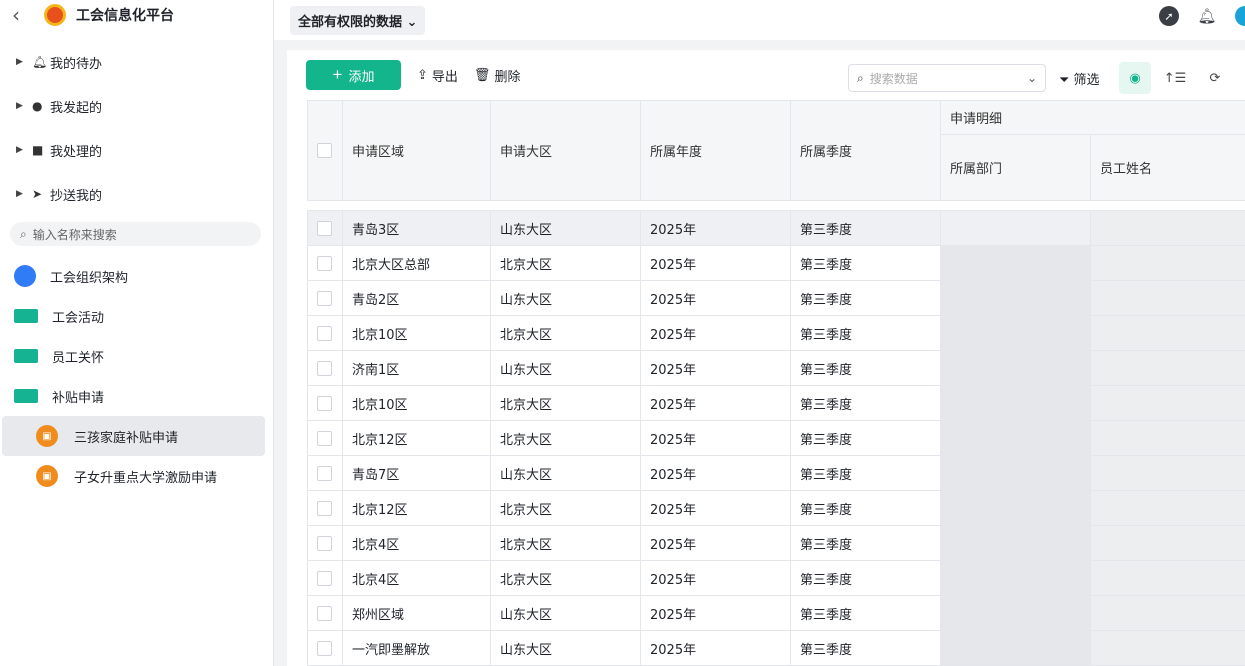 This screenshot has width=1245, height=666. Describe the element at coordinates (1135, 78) in the screenshot. I see `view-mode-icon: ◉` at that location.